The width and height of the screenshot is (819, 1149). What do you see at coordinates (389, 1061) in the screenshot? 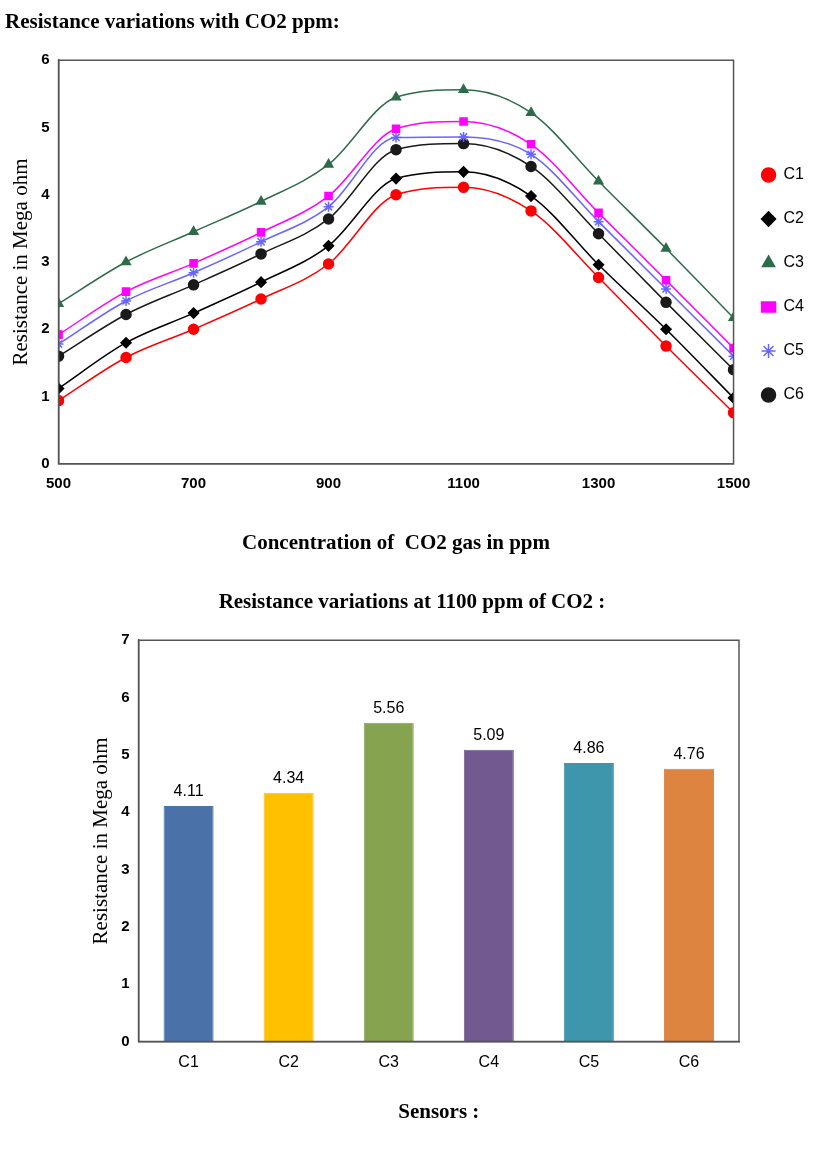
I see `x-tick-label: C3` at bounding box center [389, 1061].